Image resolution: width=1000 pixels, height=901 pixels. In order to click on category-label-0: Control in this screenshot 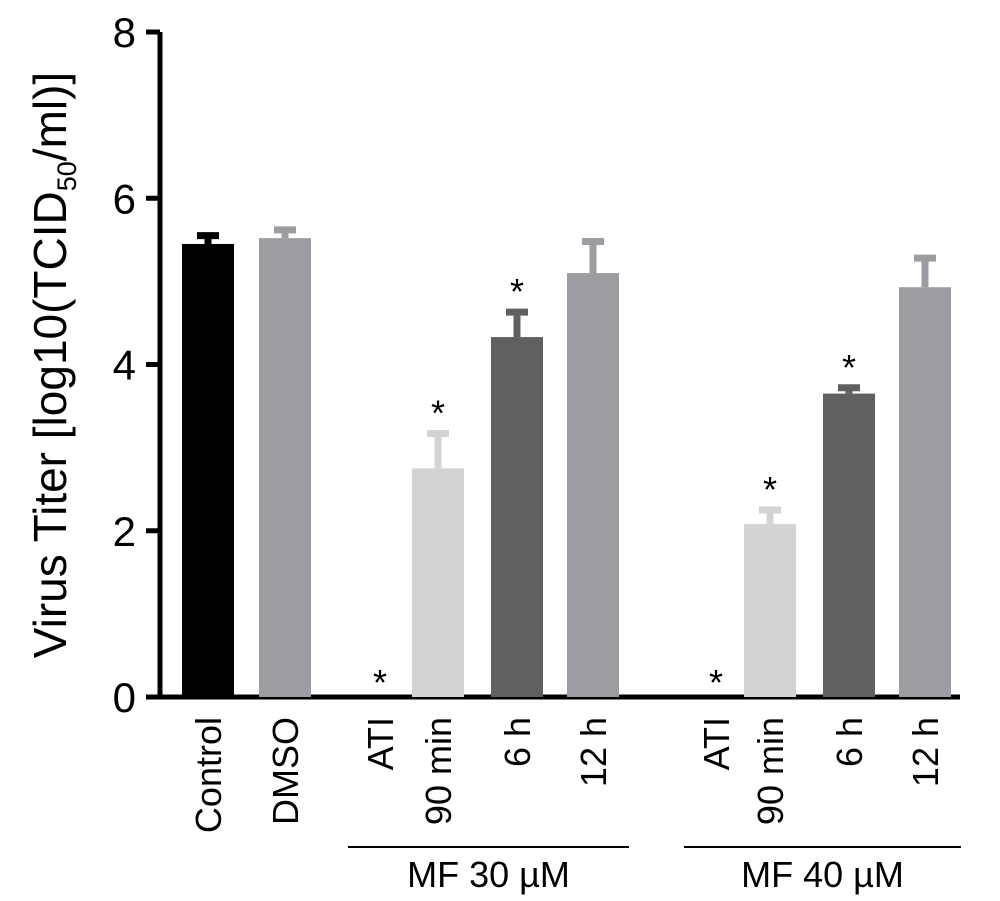, I will do `click(208, 775)`.